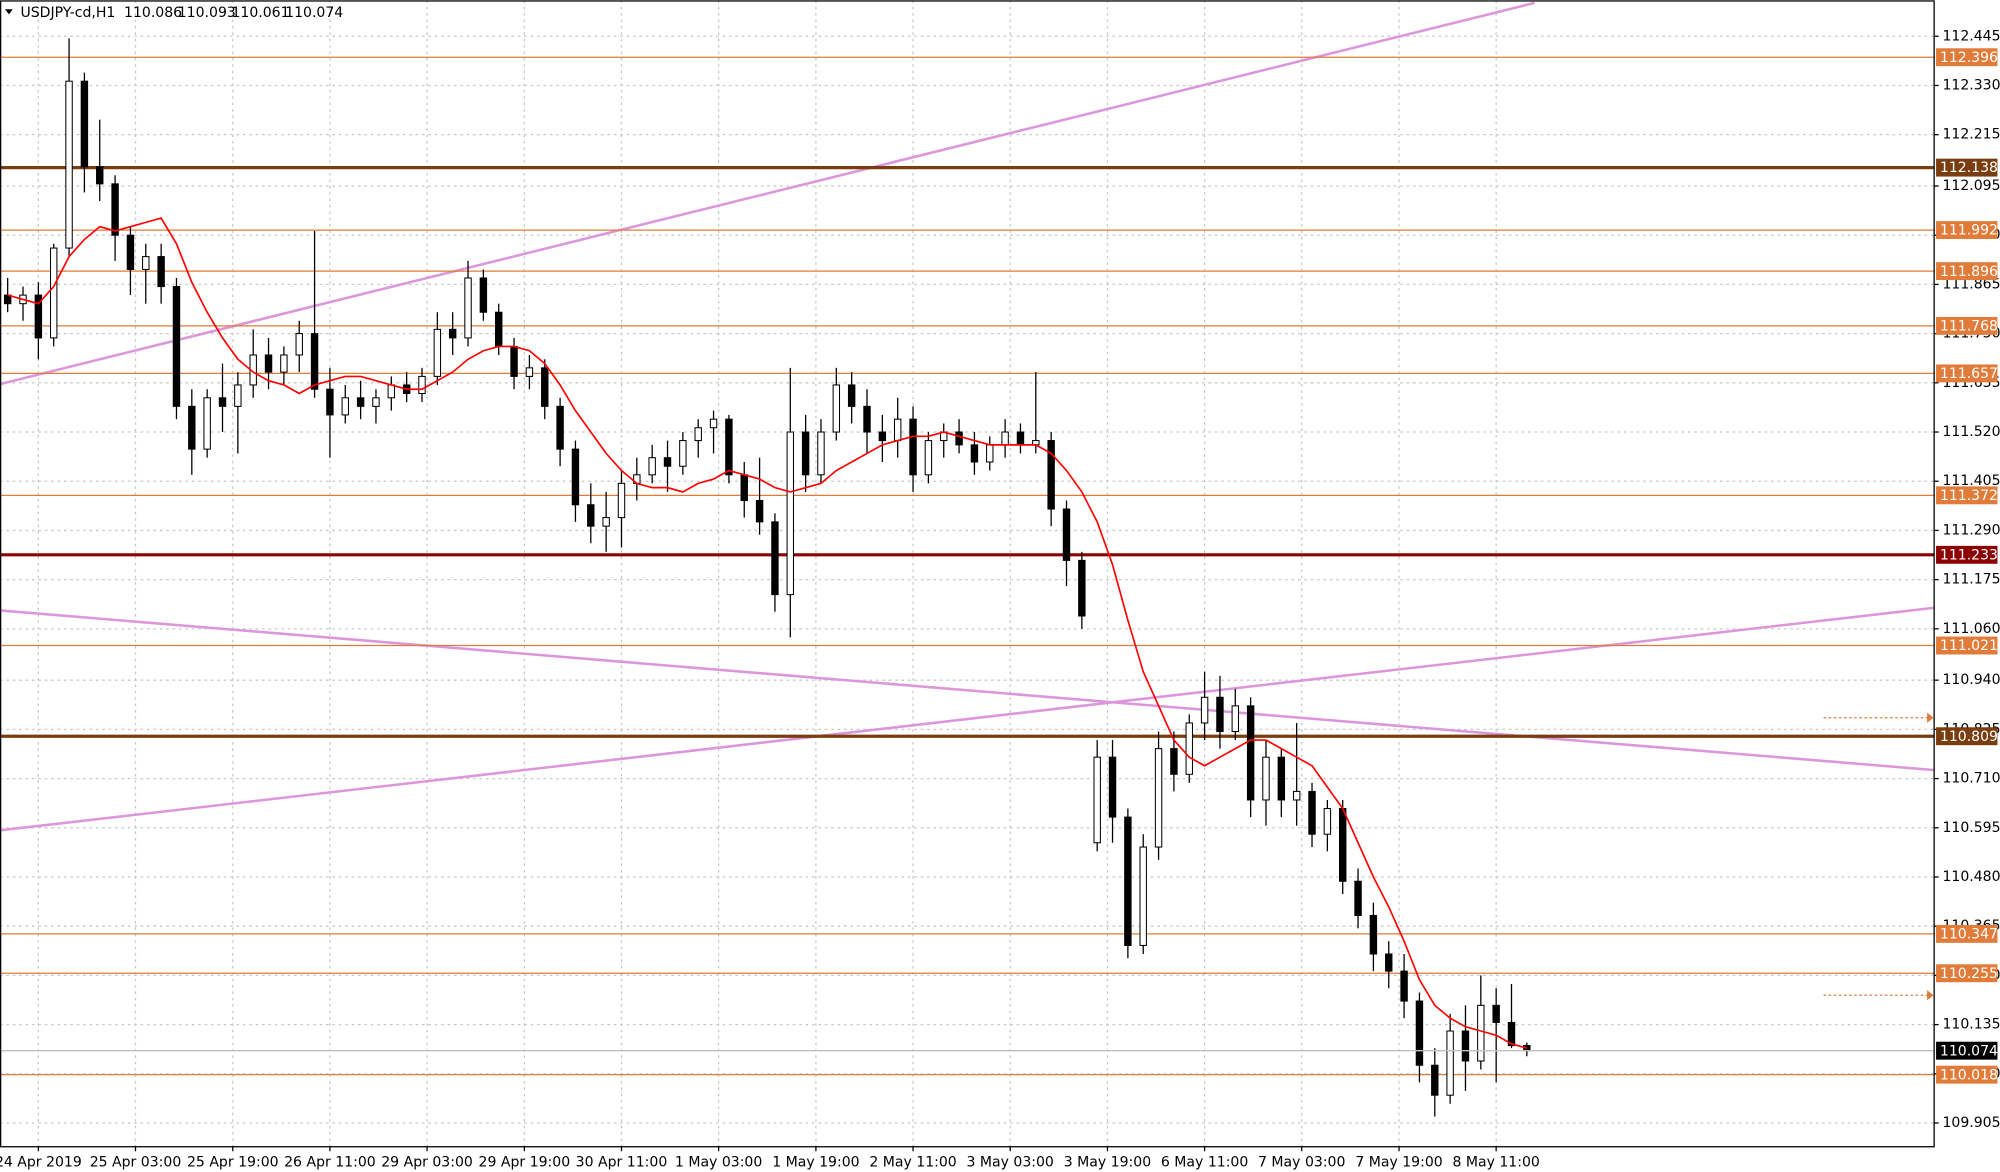 The width and height of the screenshot is (2000, 1172). I want to click on x-tick-label: 25 Apr 19:00, so click(233, 1163).